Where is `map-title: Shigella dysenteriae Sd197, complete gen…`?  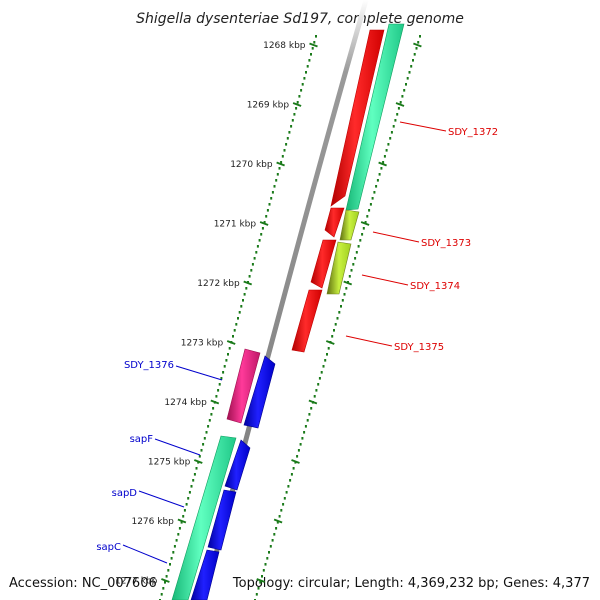 map-title: Shigella dysenteriae Sd197, complete gen… is located at coordinates (300, 19).